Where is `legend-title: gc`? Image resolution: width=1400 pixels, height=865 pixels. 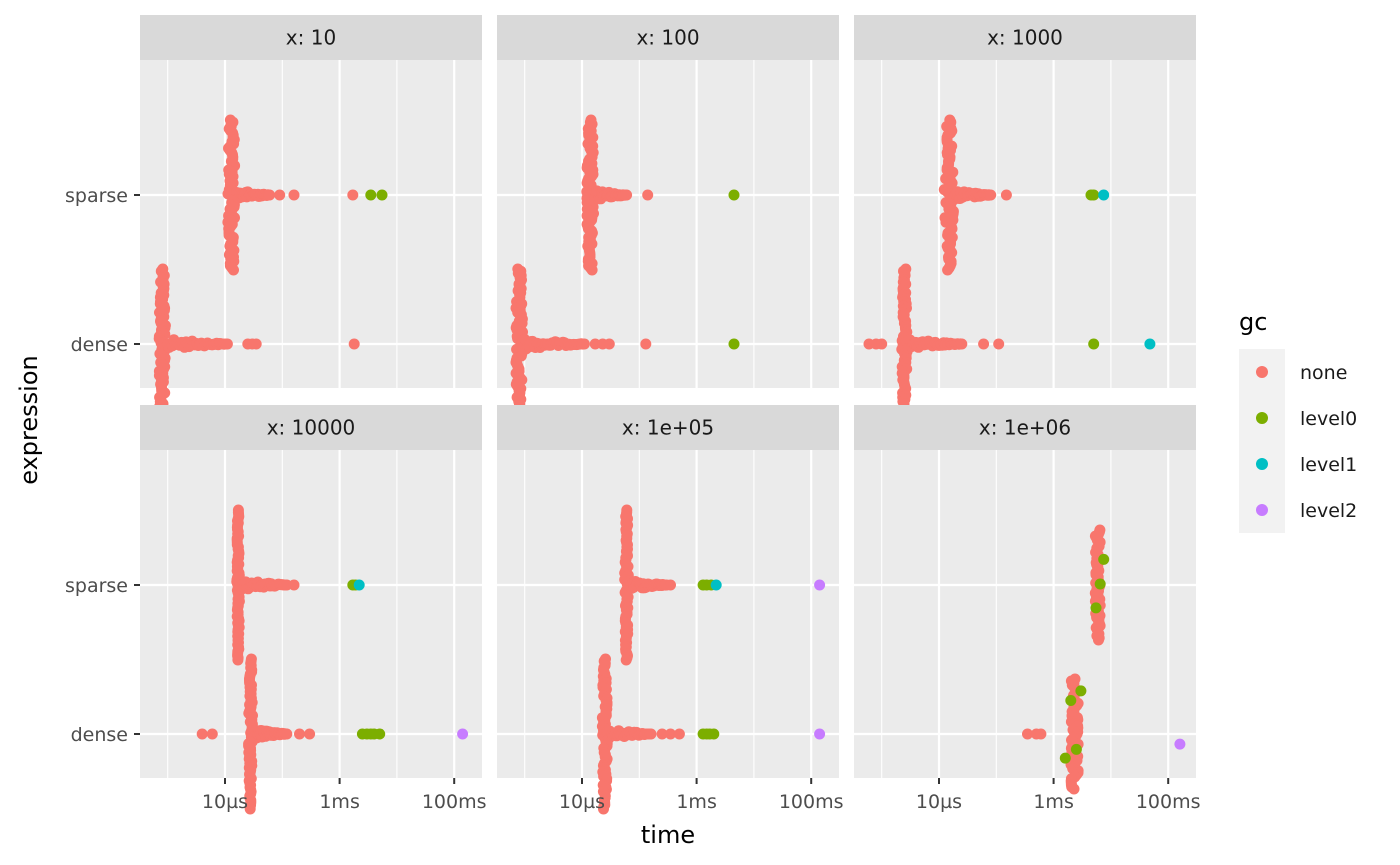
legend-title: gc is located at coordinates (1253, 322).